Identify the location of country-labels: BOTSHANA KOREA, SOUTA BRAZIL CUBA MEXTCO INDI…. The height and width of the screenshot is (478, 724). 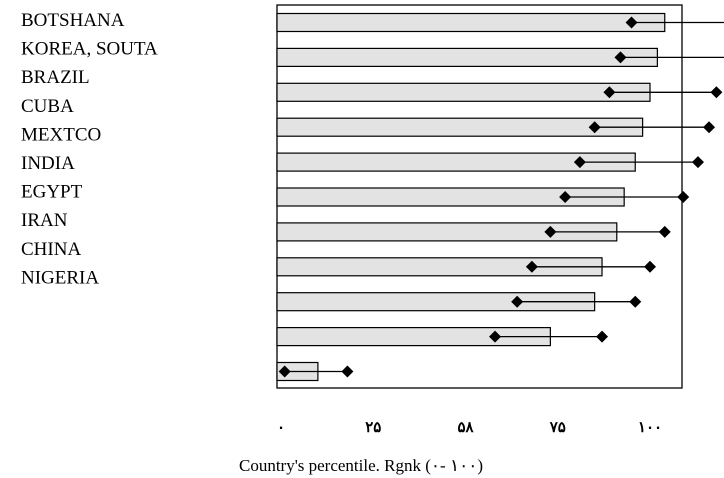
(89, 149).